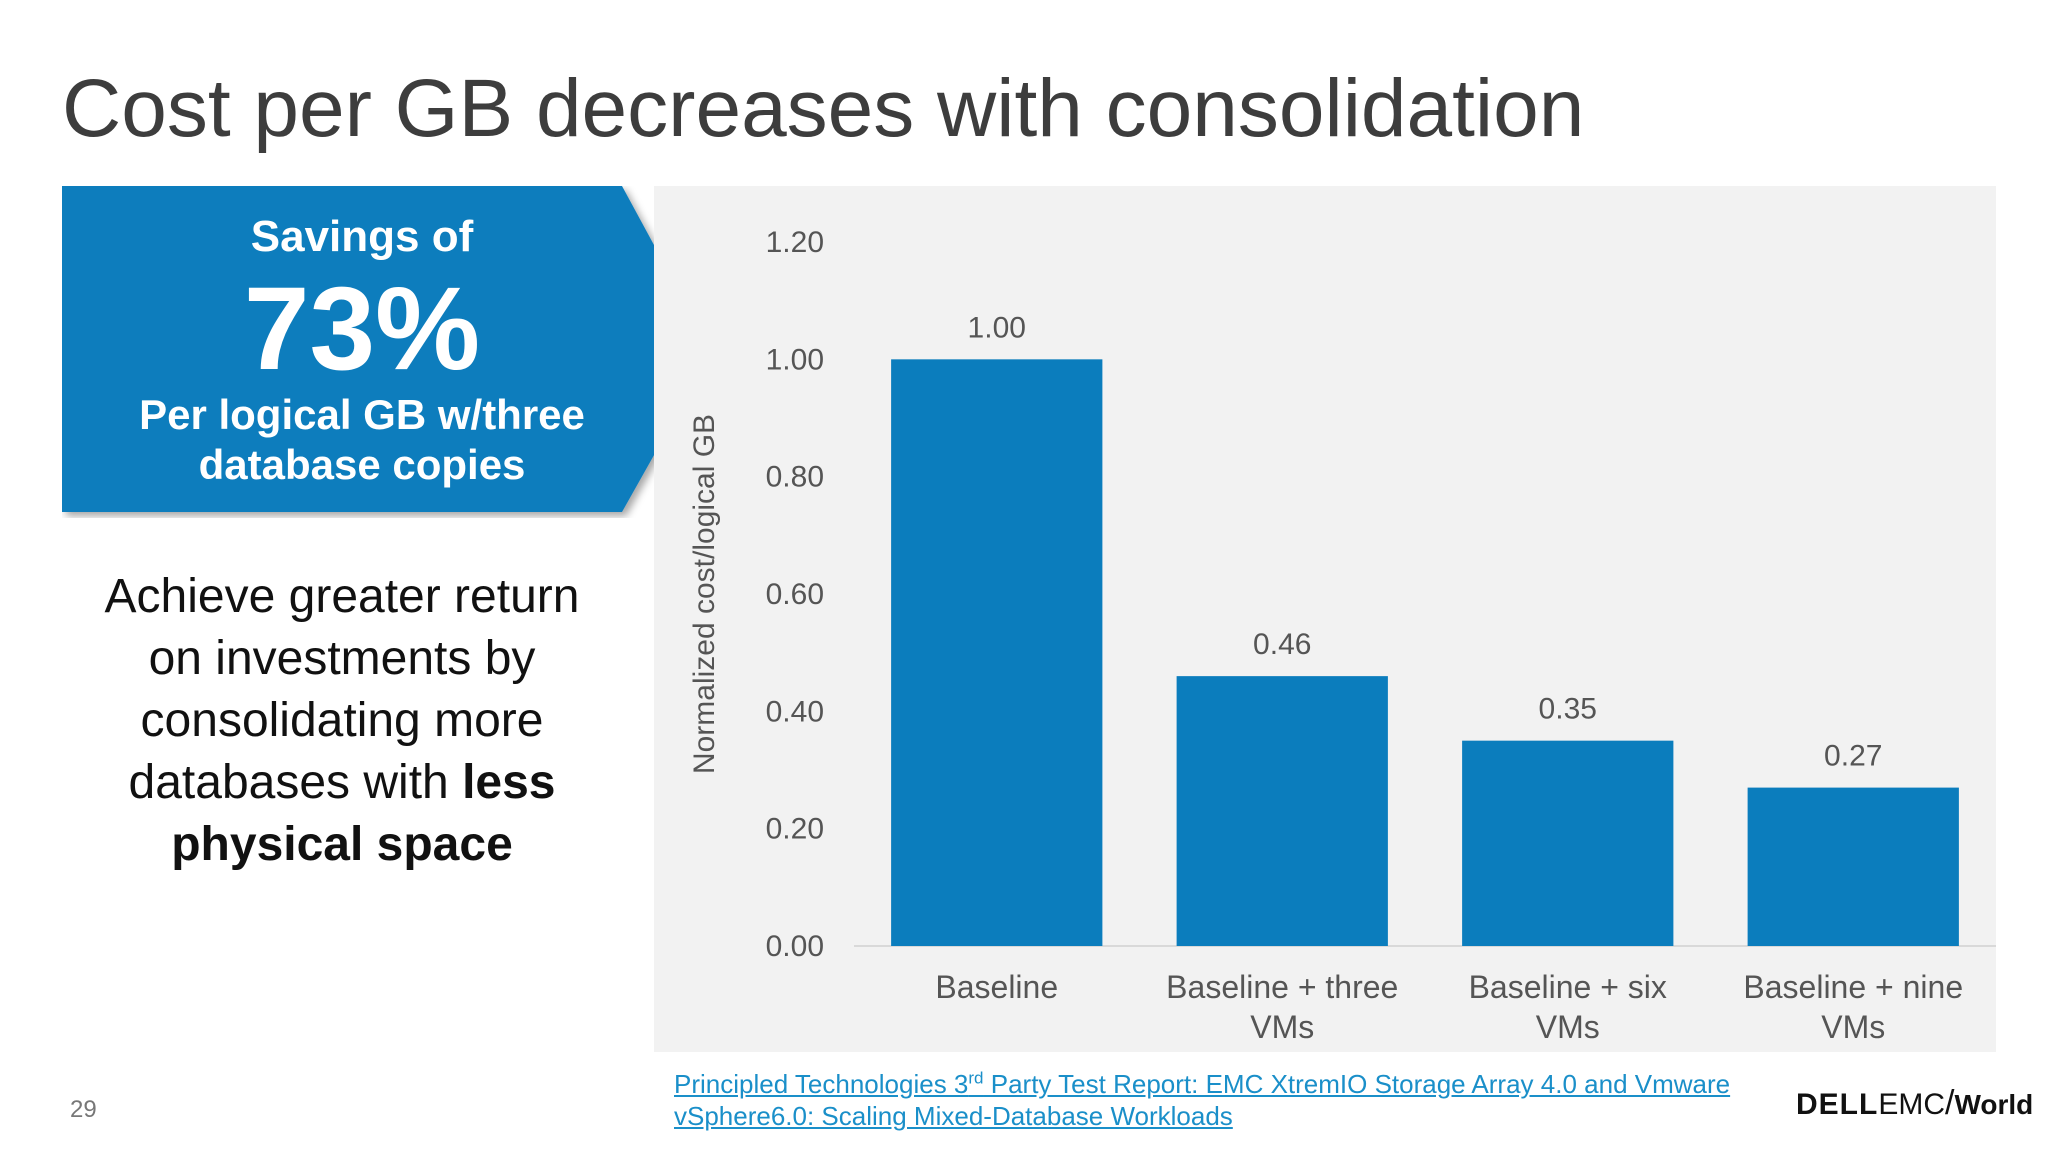 Image resolution: width=2048 pixels, height=1152 pixels. I want to click on logo-emc: EMC, so click(1911, 1104).